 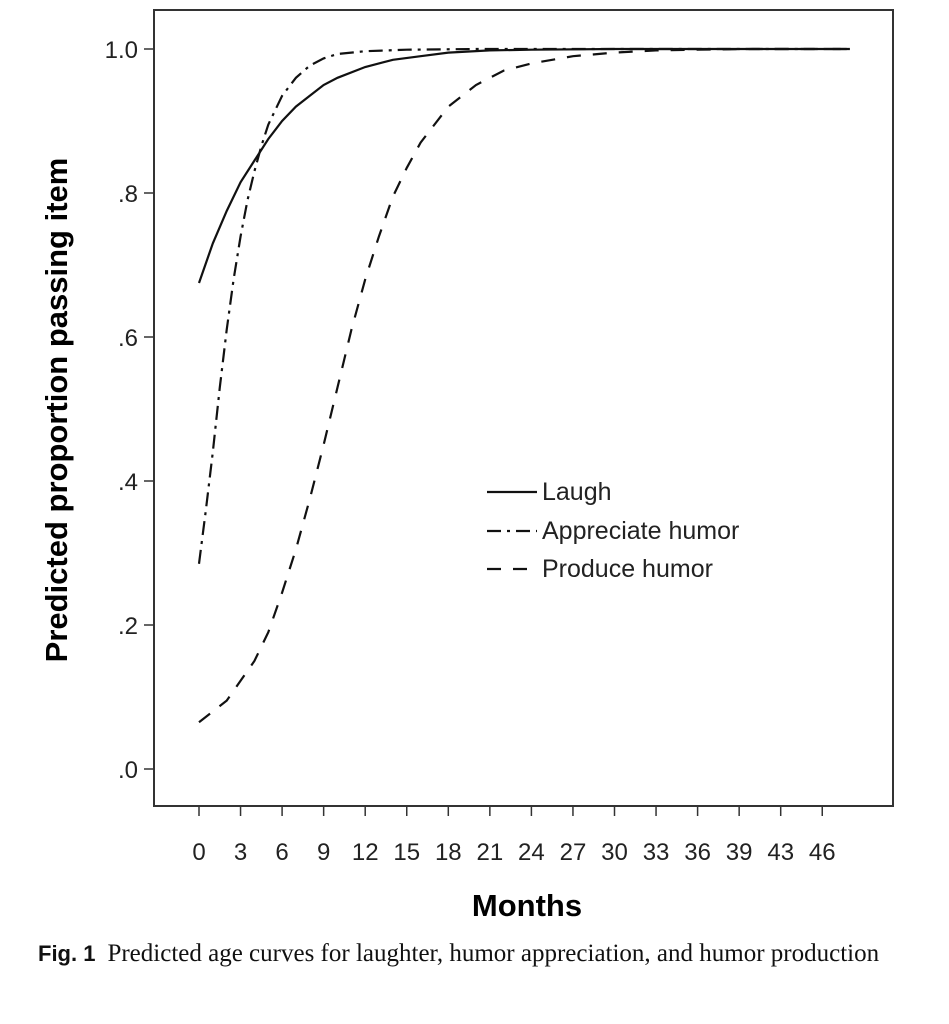 I want to click on legend-label: Laugh, so click(x=577, y=492).